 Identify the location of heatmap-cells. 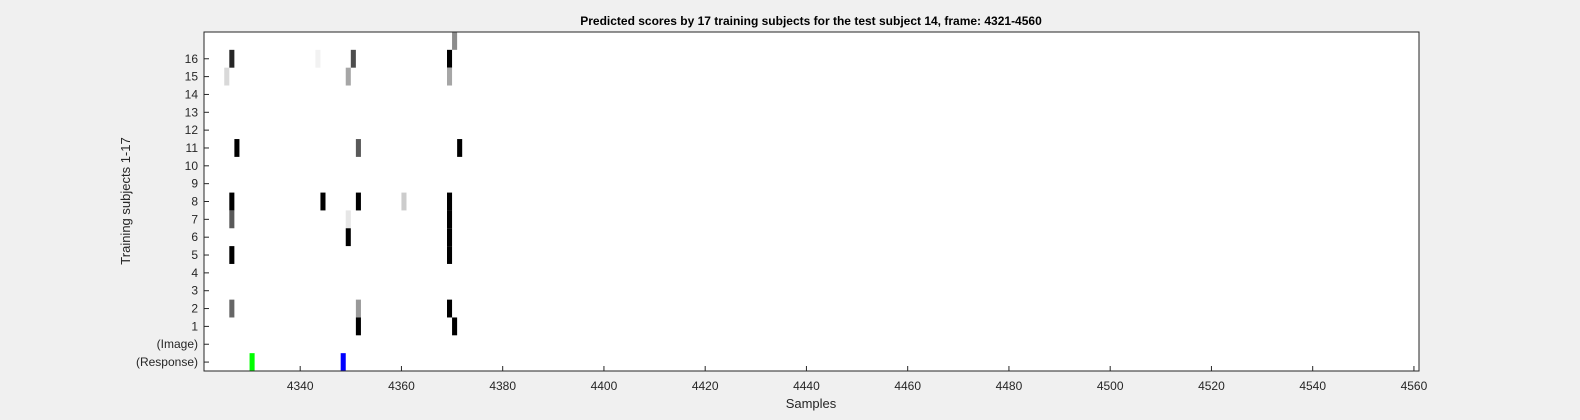
(343, 184).